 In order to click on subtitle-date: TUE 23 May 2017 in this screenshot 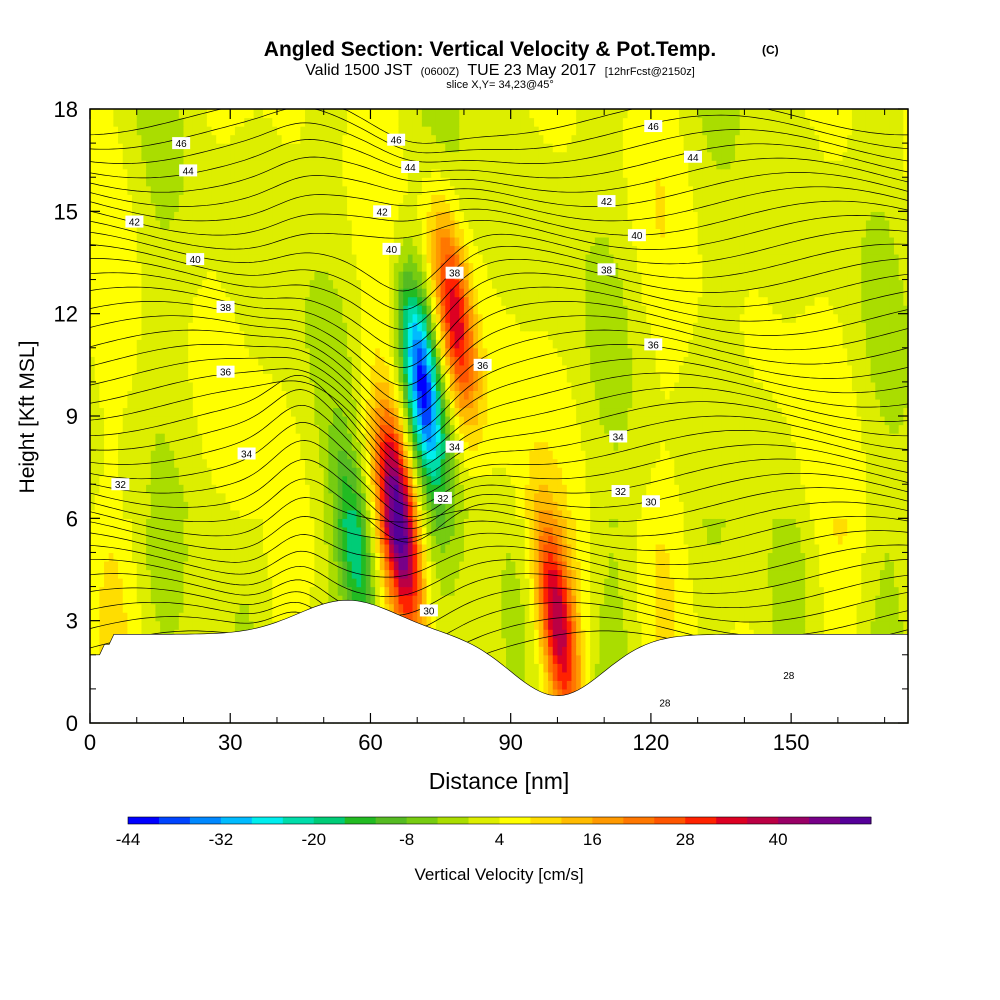, I will do `click(531, 70)`.